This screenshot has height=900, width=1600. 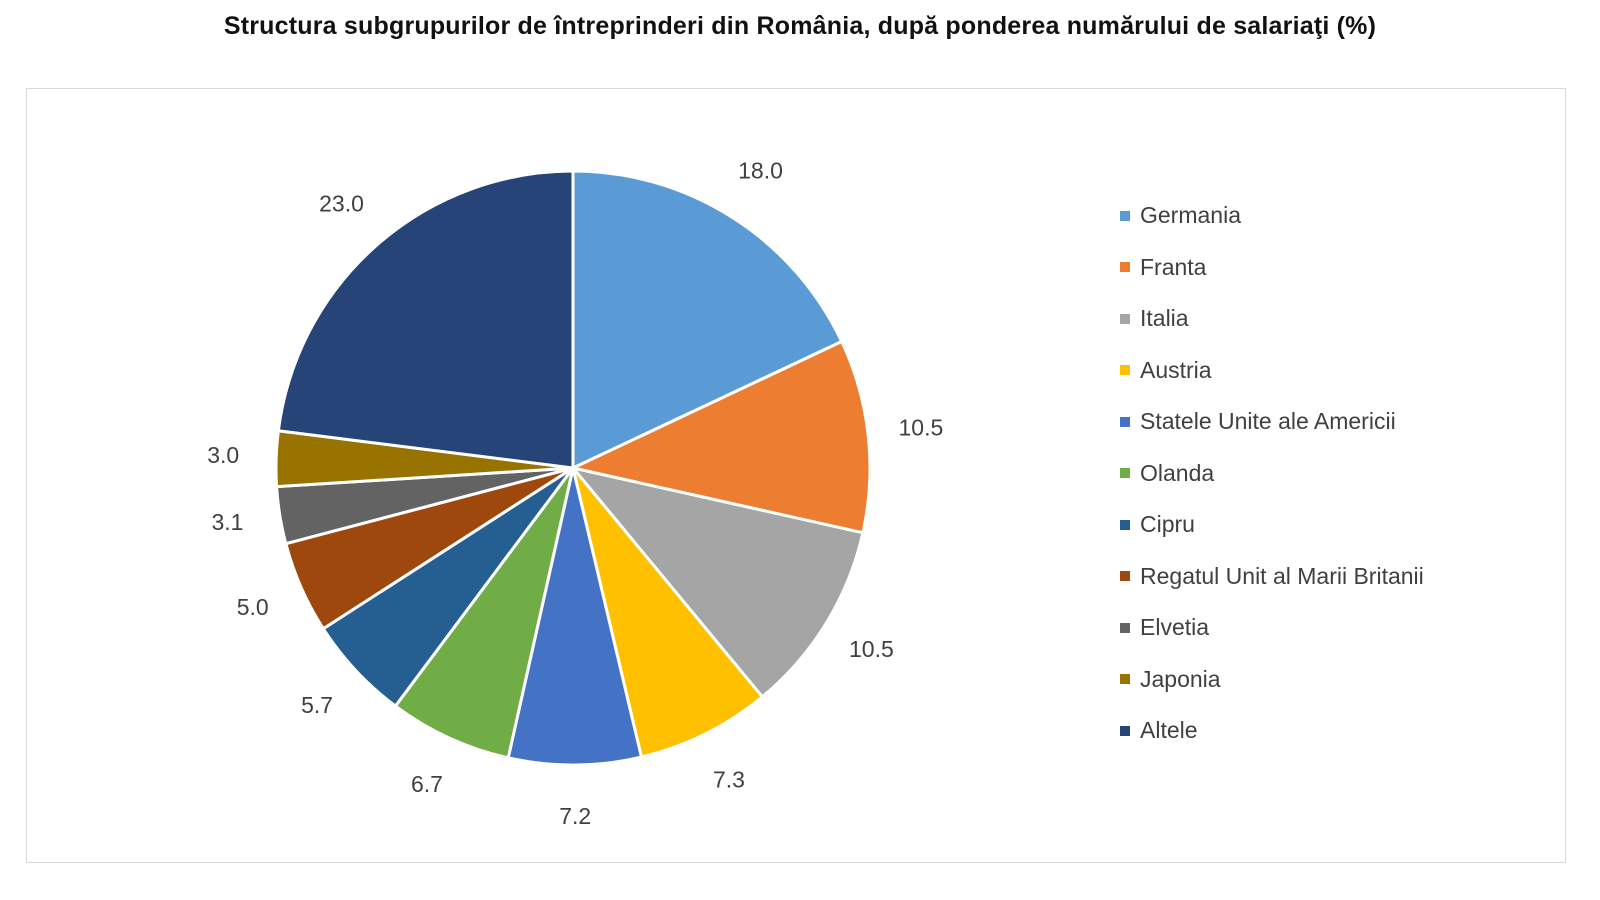 What do you see at coordinates (1282, 575) in the screenshot?
I see `legend-label: Regatul Unit al Marii Britanii` at bounding box center [1282, 575].